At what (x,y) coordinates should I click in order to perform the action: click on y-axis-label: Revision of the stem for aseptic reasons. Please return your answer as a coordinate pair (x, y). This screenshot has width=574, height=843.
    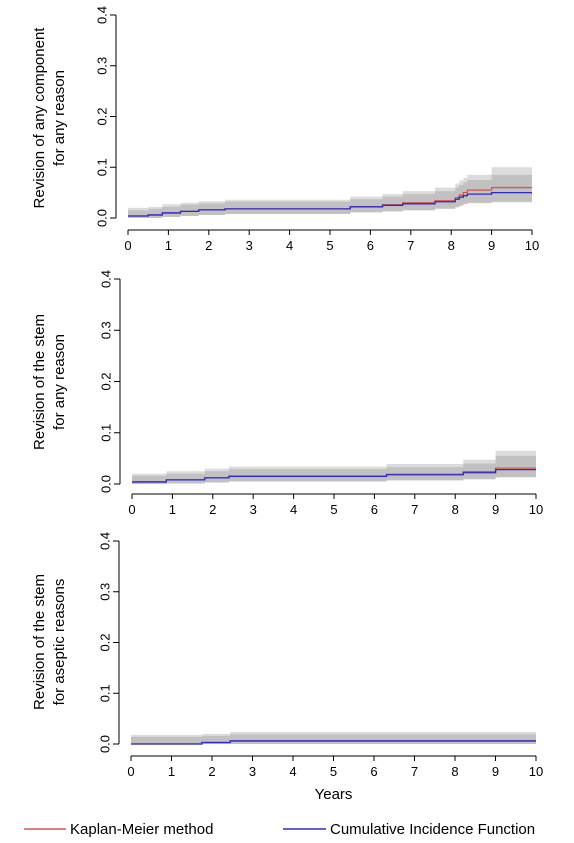
    Looking at the image, I should click on (49, 642).